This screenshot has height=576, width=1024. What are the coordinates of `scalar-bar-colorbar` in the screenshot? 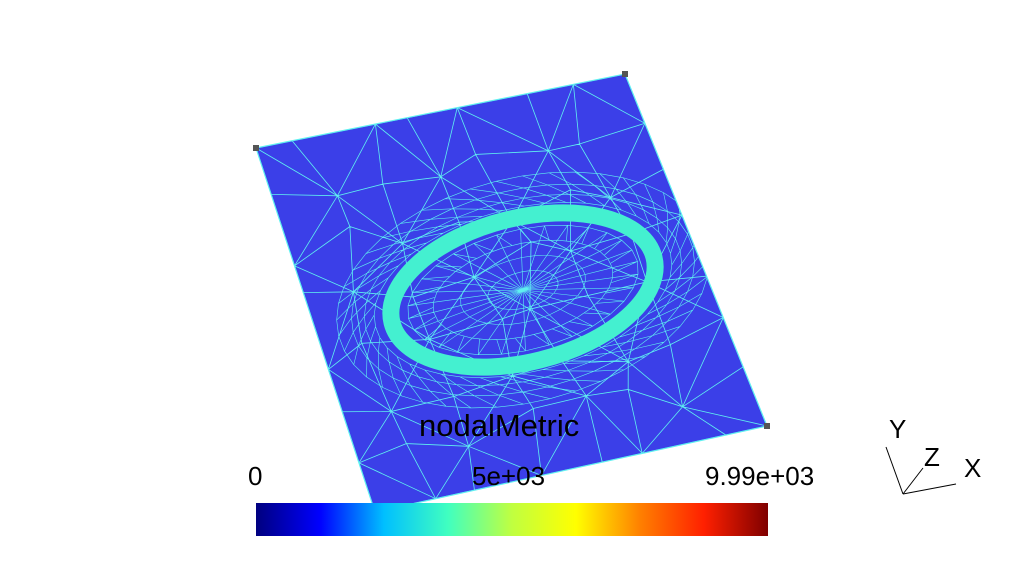 It's located at (512, 519).